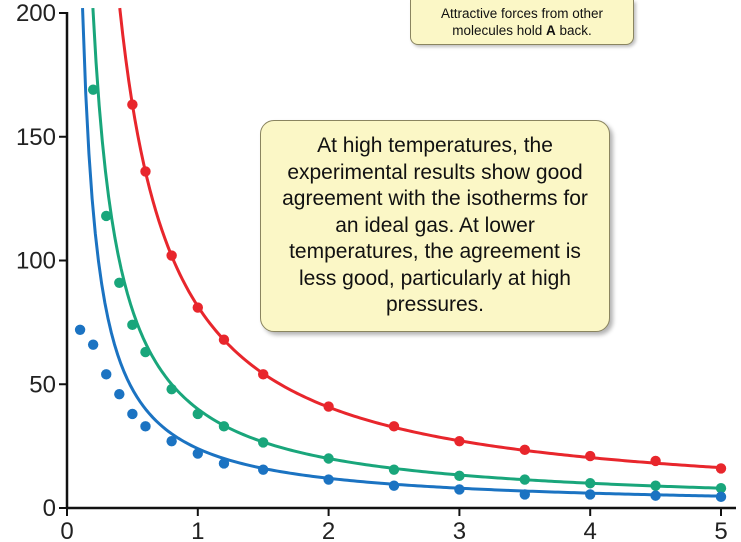  I want to click on note-line-2: molecules hold A back., so click(522, 30).